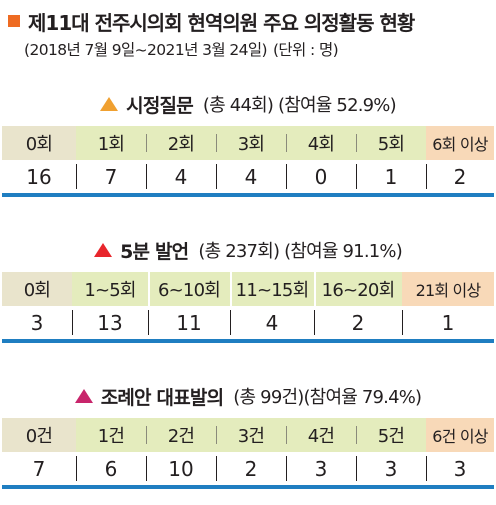 The image size is (496, 505). I want to click on value-cell: 6, so click(111, 468).